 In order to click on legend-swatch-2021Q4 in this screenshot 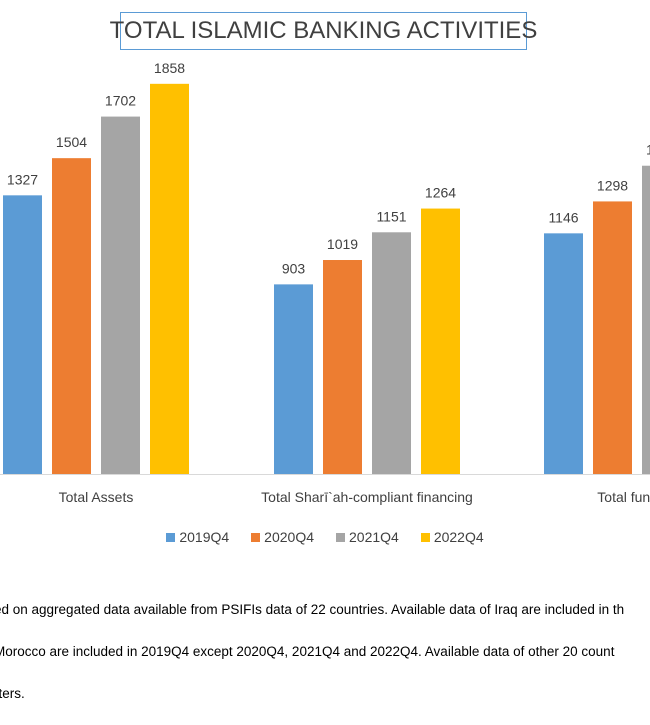, I will do `click(340, 537)`.